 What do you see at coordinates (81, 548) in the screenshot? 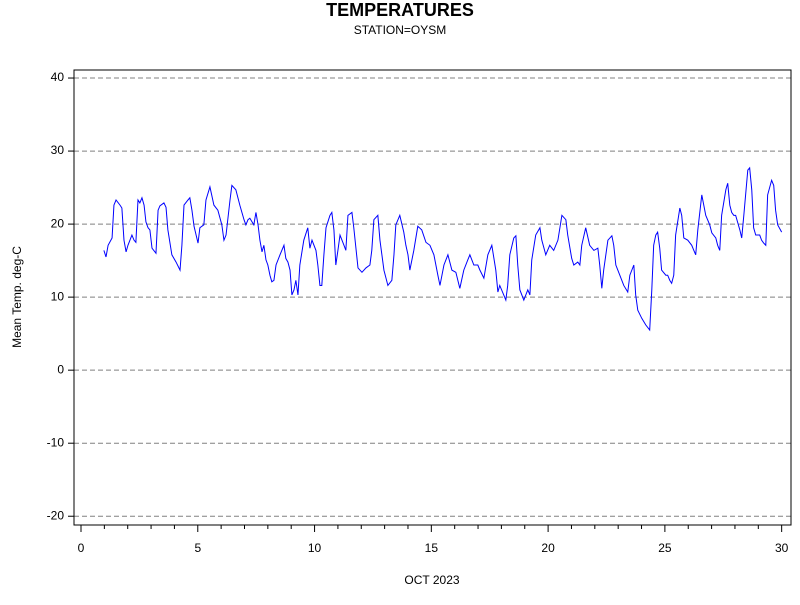
I see `x-tick-label: 0` at bounding box center [81, 548].